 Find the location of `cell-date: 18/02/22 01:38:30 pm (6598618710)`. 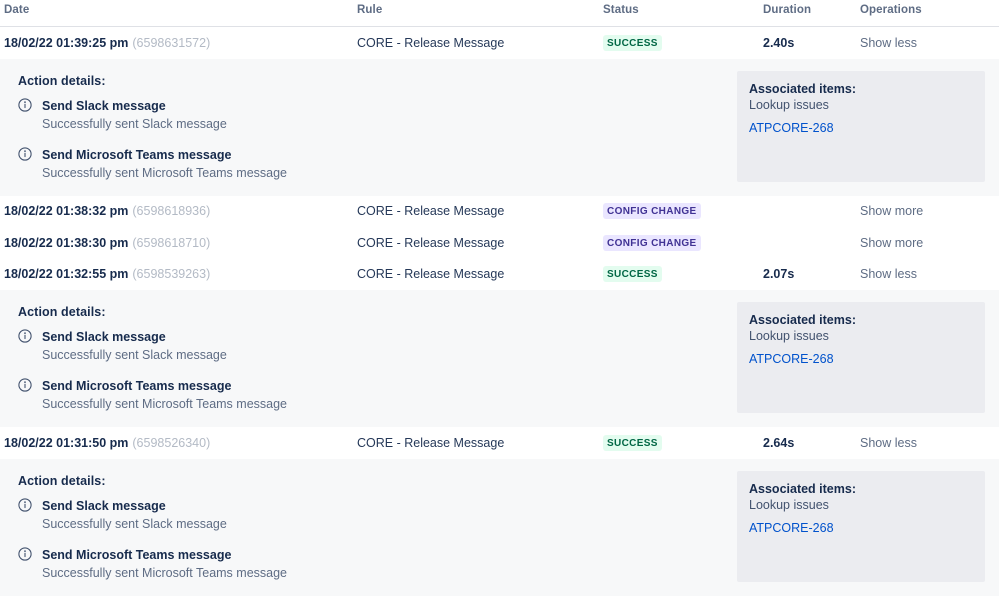

cell-date: 18/02/22 01:38:30 pm (6598618710) is located at coordinates (178, 243).